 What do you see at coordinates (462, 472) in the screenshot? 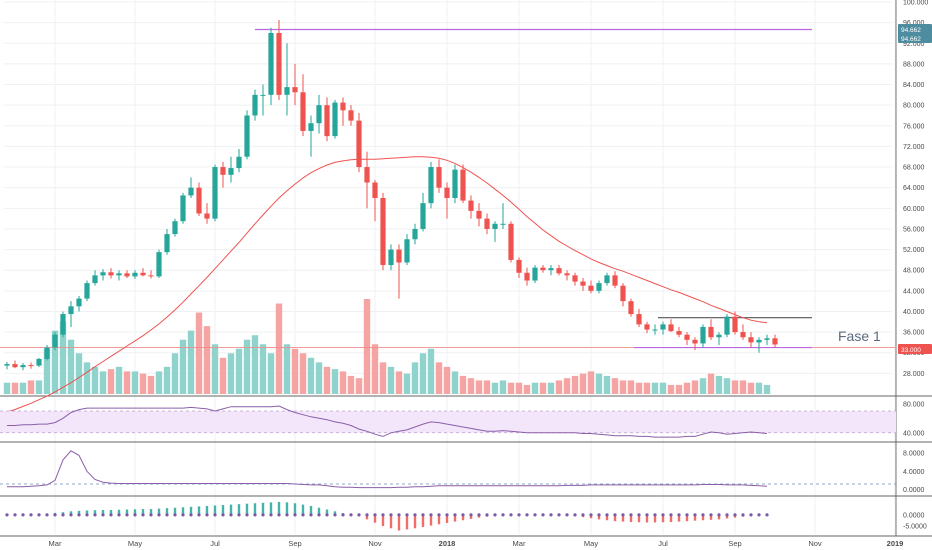
I see `adx-panel: 8.0000 4.0000 0.0000` at bounding box center [462, 472].